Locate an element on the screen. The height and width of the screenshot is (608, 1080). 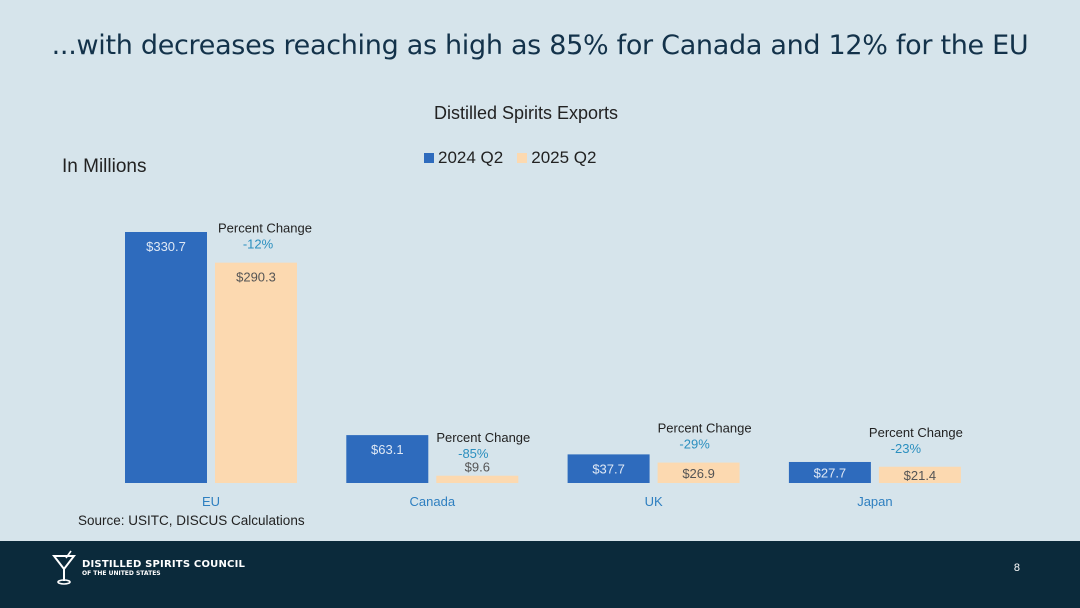
data-label: $21.4 is located at coordinates (920, 475).